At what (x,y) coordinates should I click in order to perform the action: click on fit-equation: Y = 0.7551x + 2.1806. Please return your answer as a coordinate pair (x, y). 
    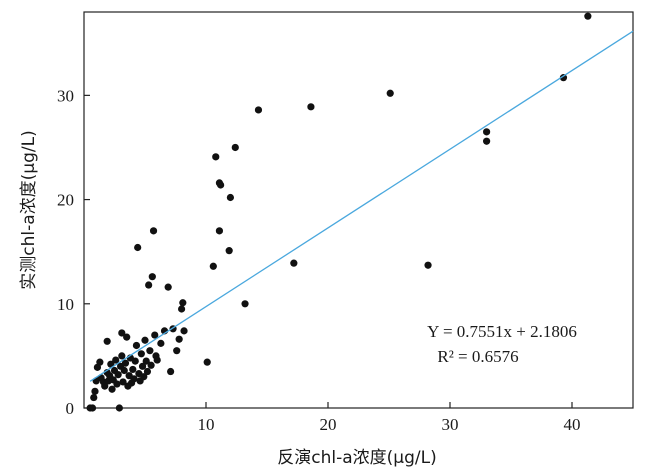
    Looking at the image, I should click on (502, 331).